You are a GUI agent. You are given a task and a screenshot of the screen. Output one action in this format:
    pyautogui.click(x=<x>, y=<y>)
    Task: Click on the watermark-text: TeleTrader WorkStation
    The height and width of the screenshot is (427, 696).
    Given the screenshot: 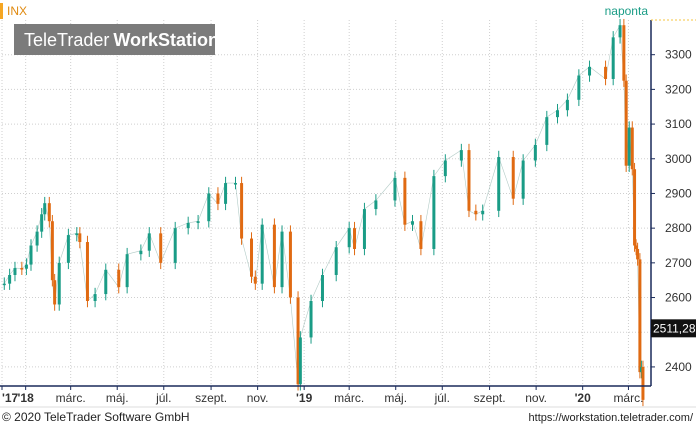 What is the action you would take?
    pyautogui.click(x=121, y=40)
    